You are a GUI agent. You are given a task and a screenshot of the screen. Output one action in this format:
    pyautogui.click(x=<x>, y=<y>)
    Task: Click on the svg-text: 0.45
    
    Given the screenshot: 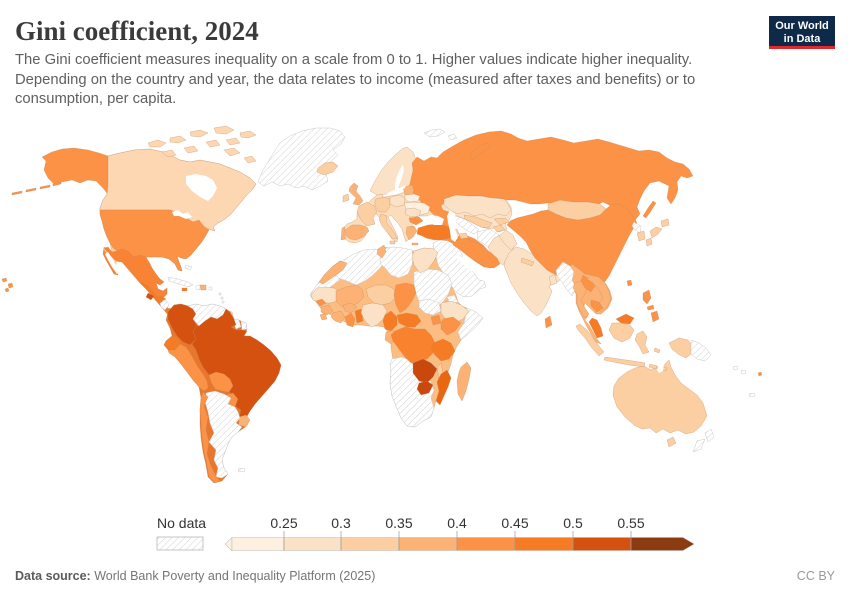 What is the action you would take?
    pyautogui.click(x=514, y=523)
    